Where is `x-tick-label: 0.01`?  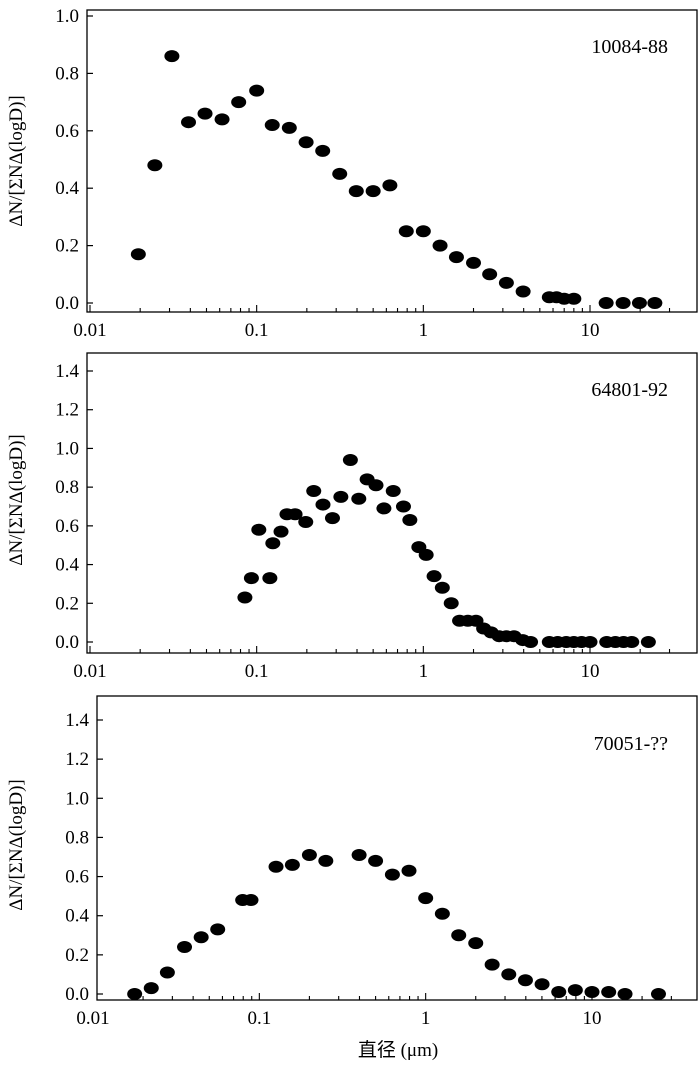 x-tick-label: 0.01 is located at coordinates (89, 330).